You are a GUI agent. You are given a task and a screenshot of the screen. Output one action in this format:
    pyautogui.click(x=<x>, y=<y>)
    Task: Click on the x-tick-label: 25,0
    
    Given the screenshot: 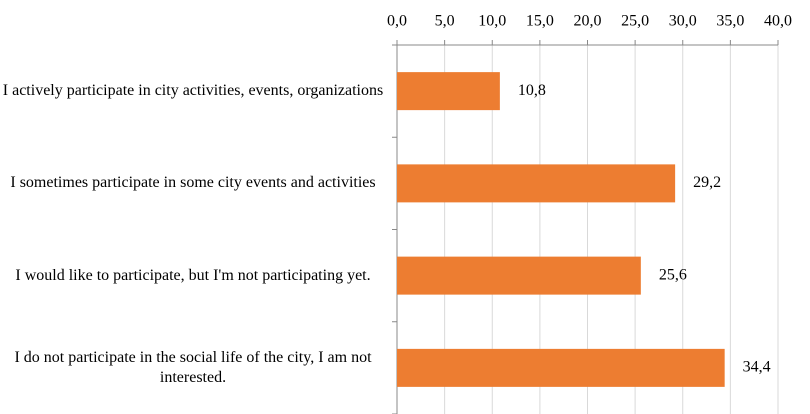 What is the action you would take?
    pyautogui.click(x=635, y=21)
    